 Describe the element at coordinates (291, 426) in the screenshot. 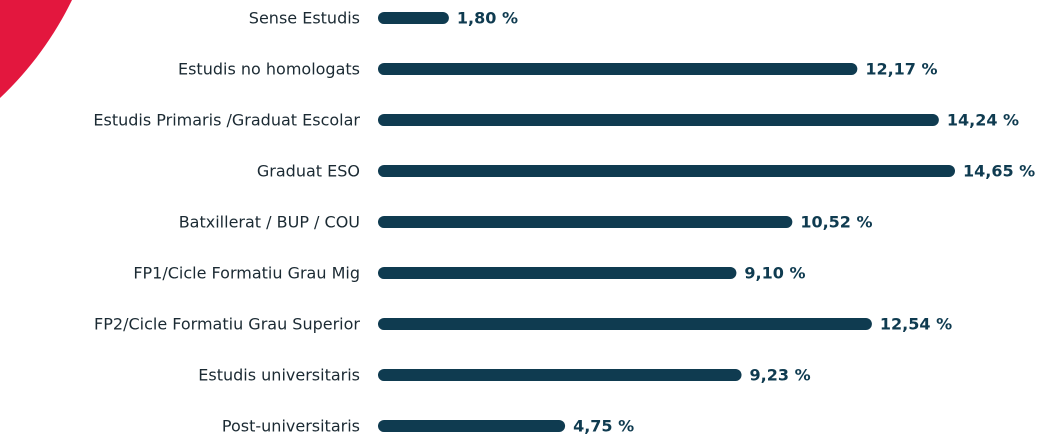

I see `category-label: Post-universitaris` at that location.